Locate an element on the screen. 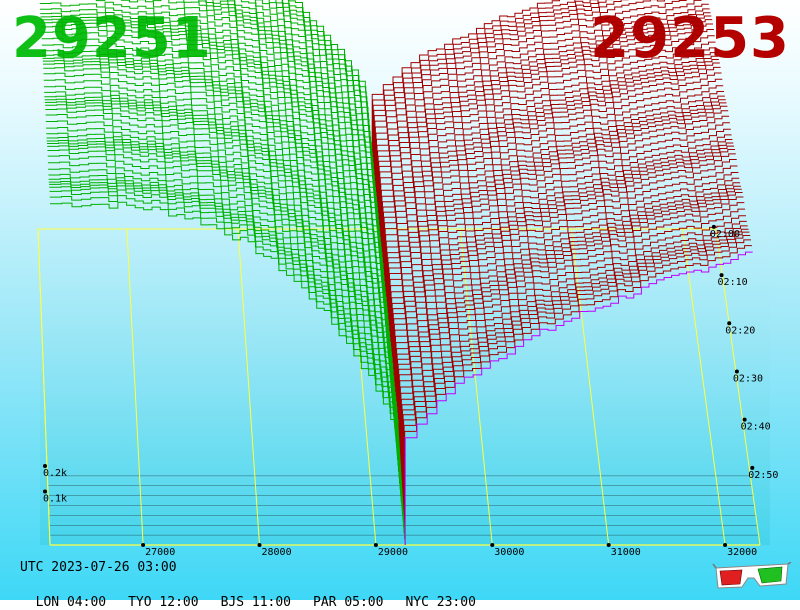  x-tick-label: 29000 is located at coordinates (393, 552).